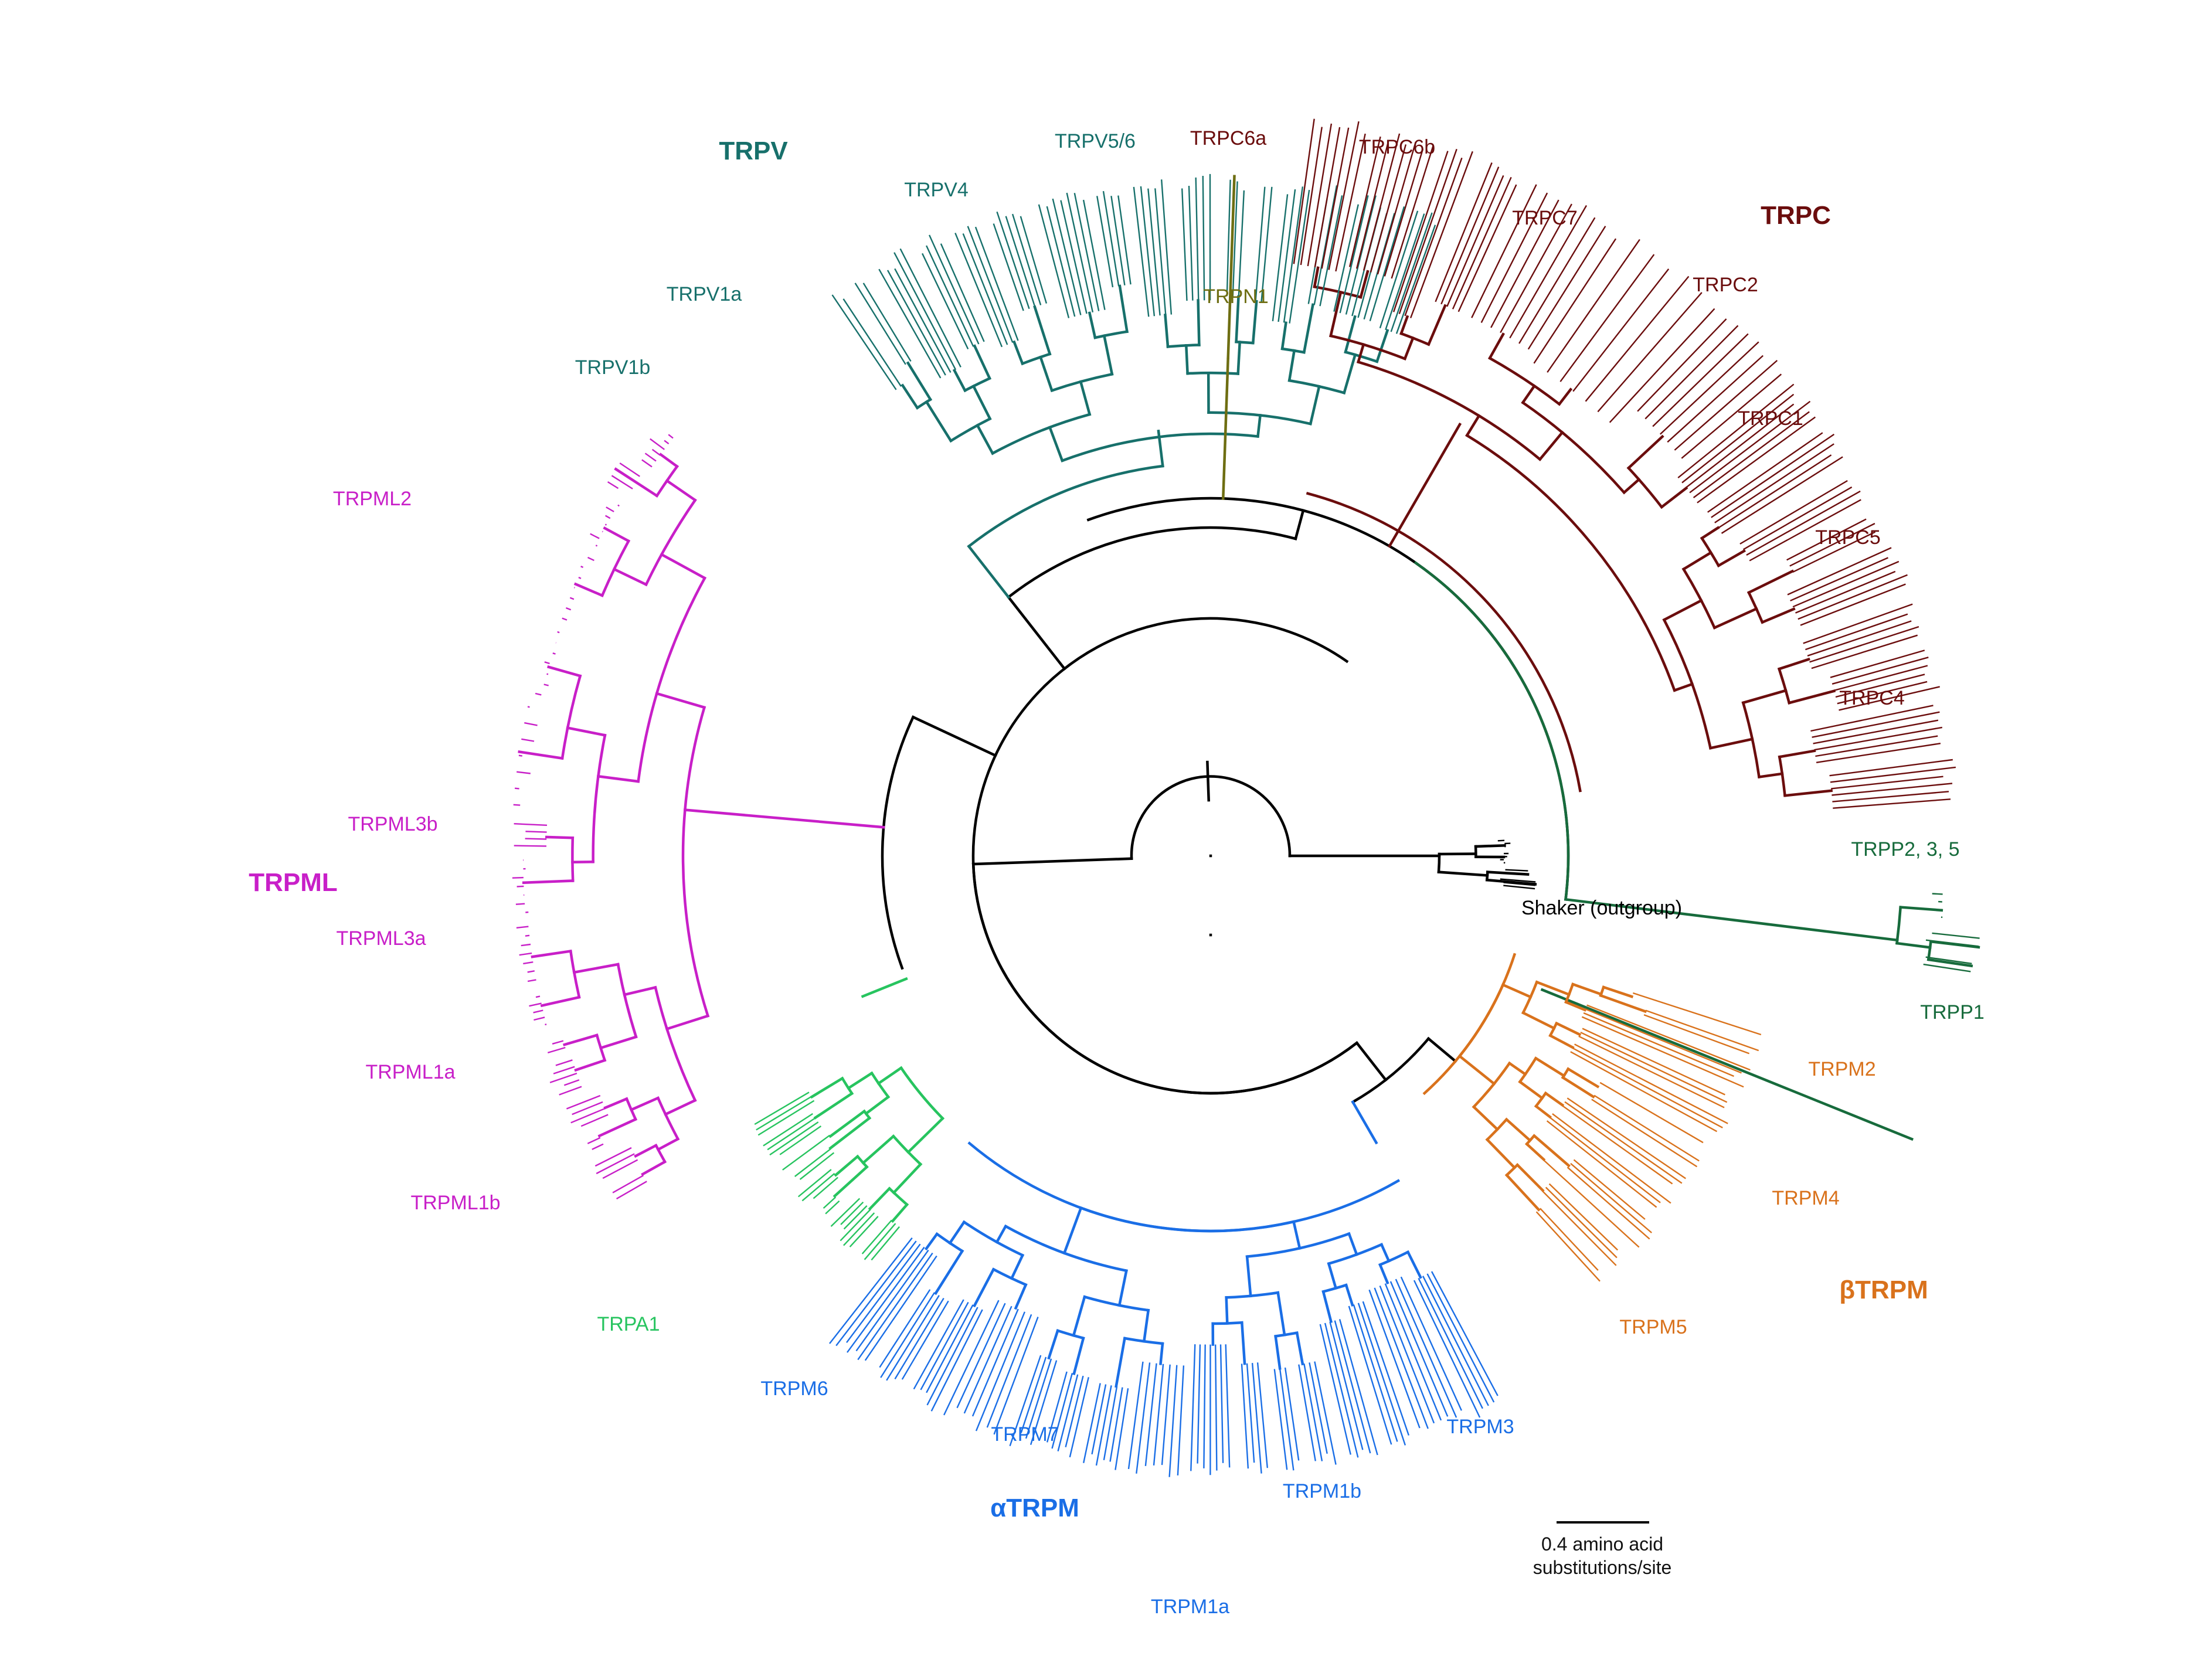  I want to click on btrpm-branch, so click(1538, 1021).